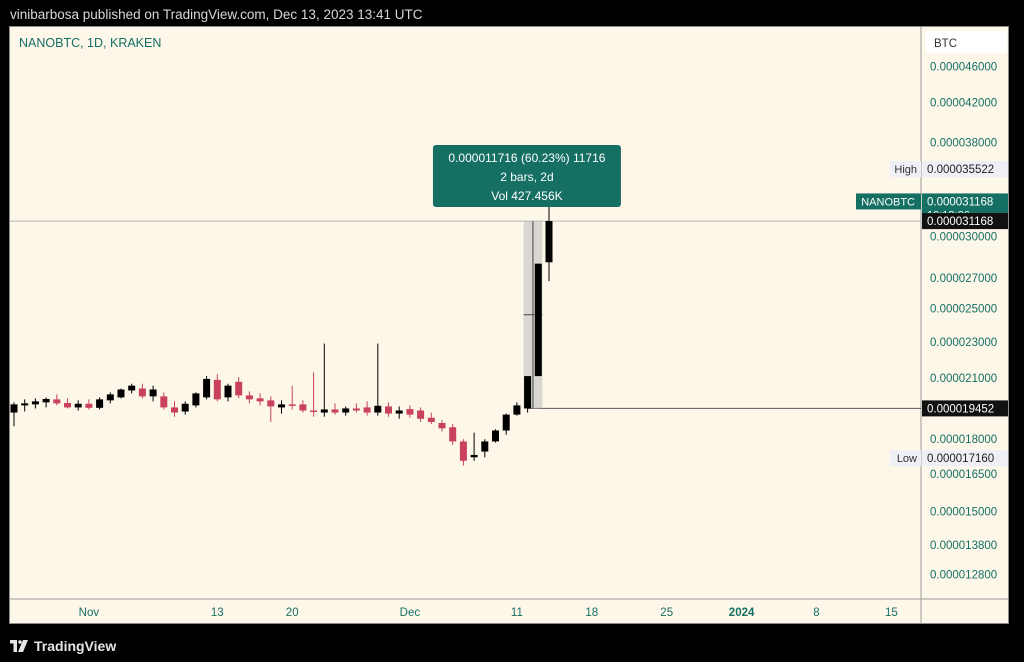  Describe the element at coordinates (963, 104) in the screenshot. I see `y-tick-label: 0.000042000` at that location.